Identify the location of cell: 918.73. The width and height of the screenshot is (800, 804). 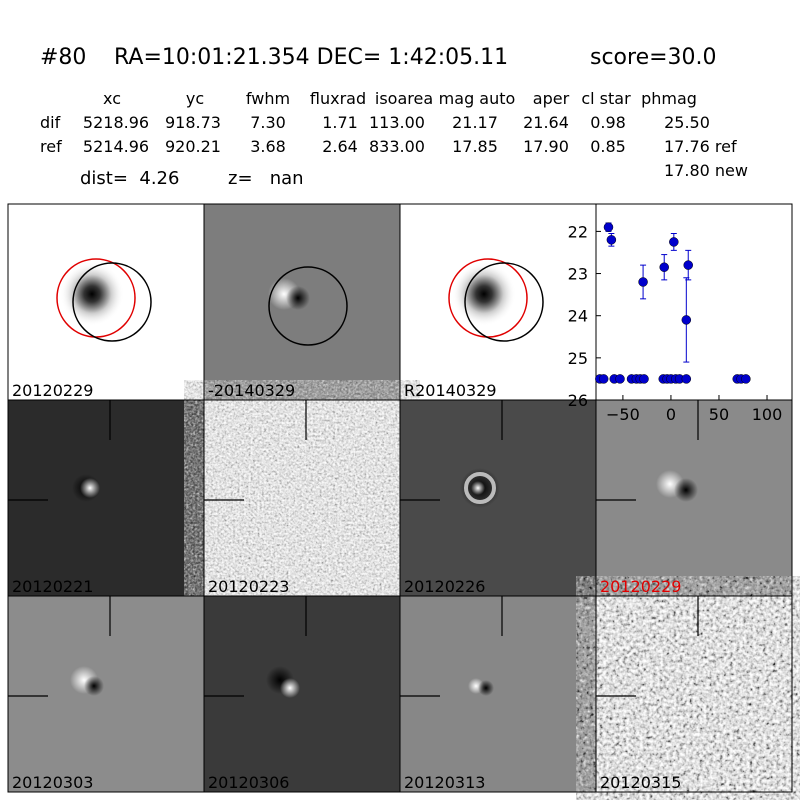
(193, 122).